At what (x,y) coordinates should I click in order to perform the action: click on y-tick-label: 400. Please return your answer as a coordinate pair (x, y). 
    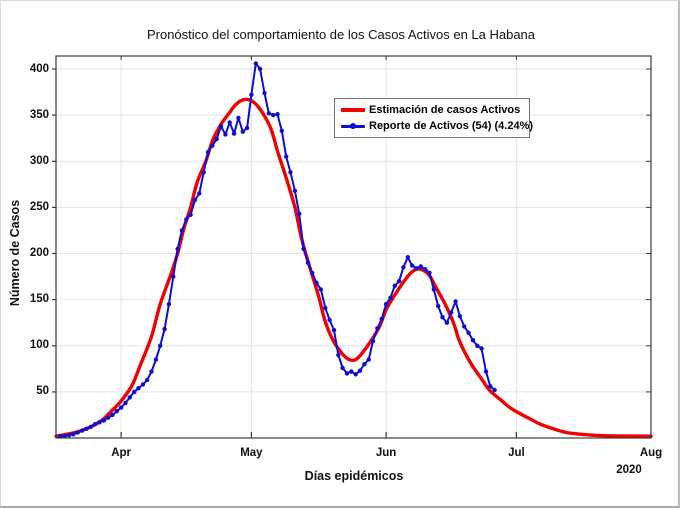
    Looking at the image, I should click on (39, 68).